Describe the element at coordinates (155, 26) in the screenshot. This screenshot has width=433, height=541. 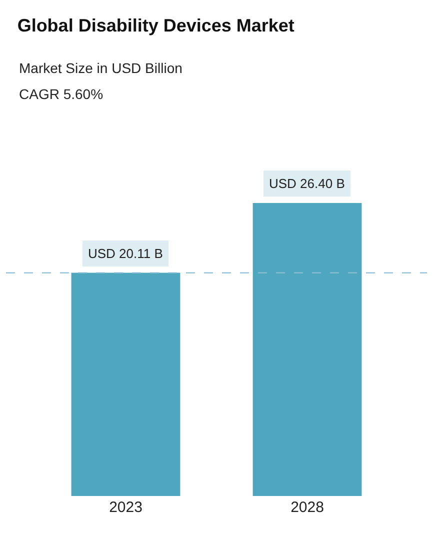
I see `chart-title: Global Disability Devices Market` at that location.